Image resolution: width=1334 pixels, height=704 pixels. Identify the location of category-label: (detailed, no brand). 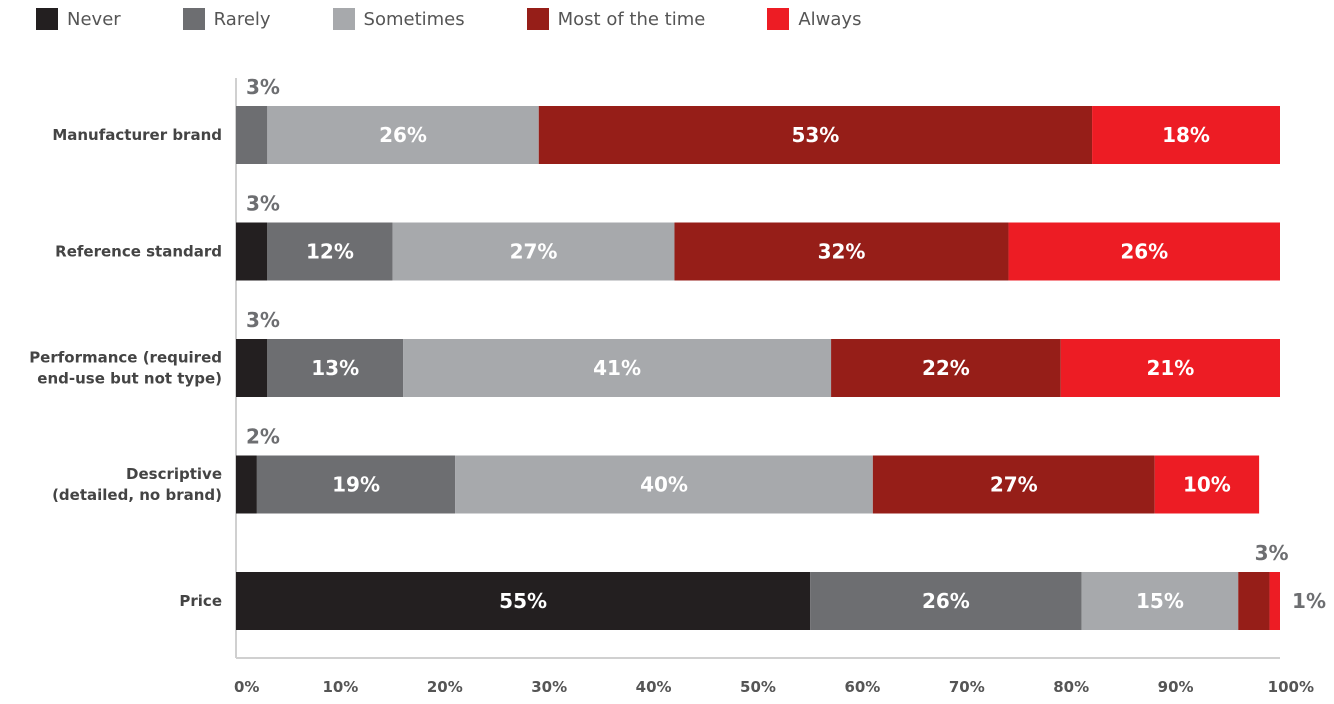
(137, 495).